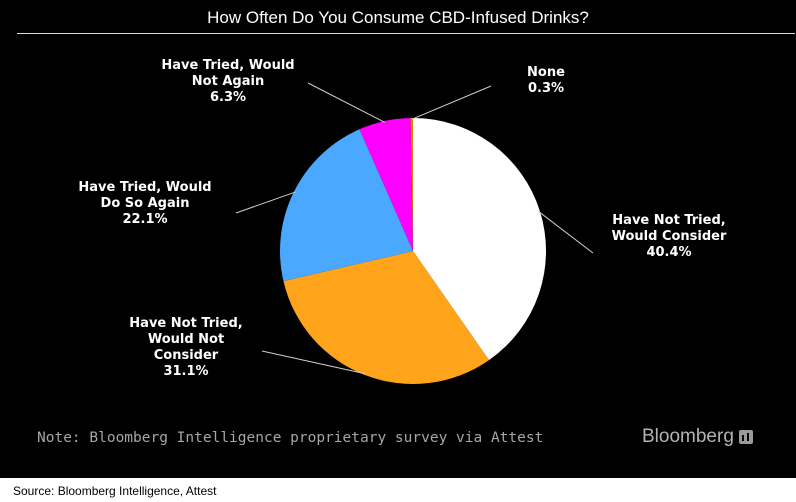 The width and height of the screenshot is (796, 502). What do you see at coordinates (186, 355) in the screenshot?
I see `slice-category-label: Consider` at bounding box center [186, 355].